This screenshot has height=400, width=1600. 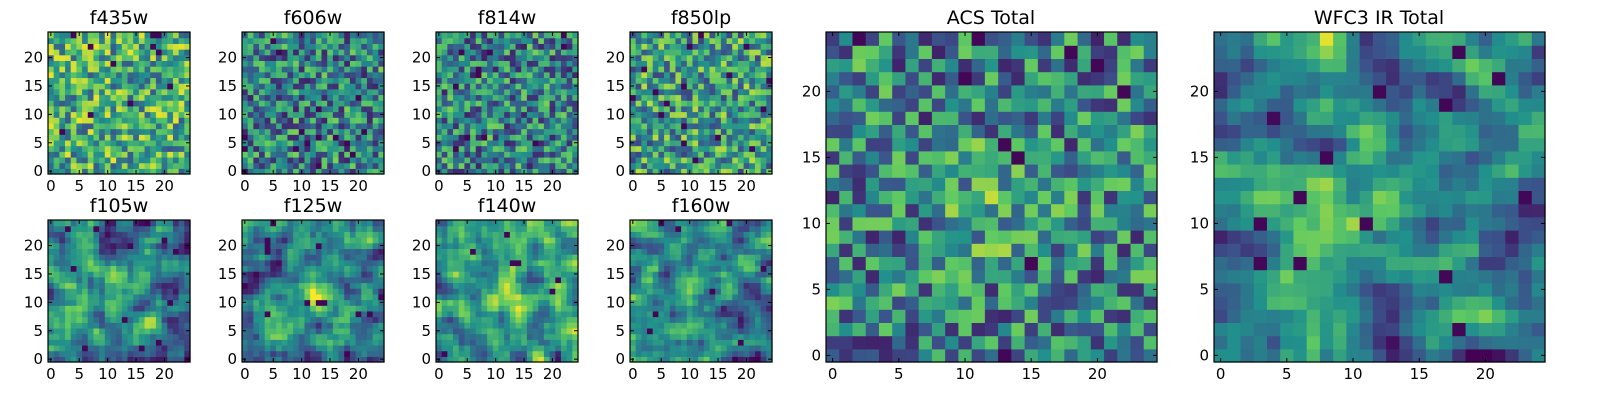 I want to click on y-tick-label: 20, so click(x=421, y=246).